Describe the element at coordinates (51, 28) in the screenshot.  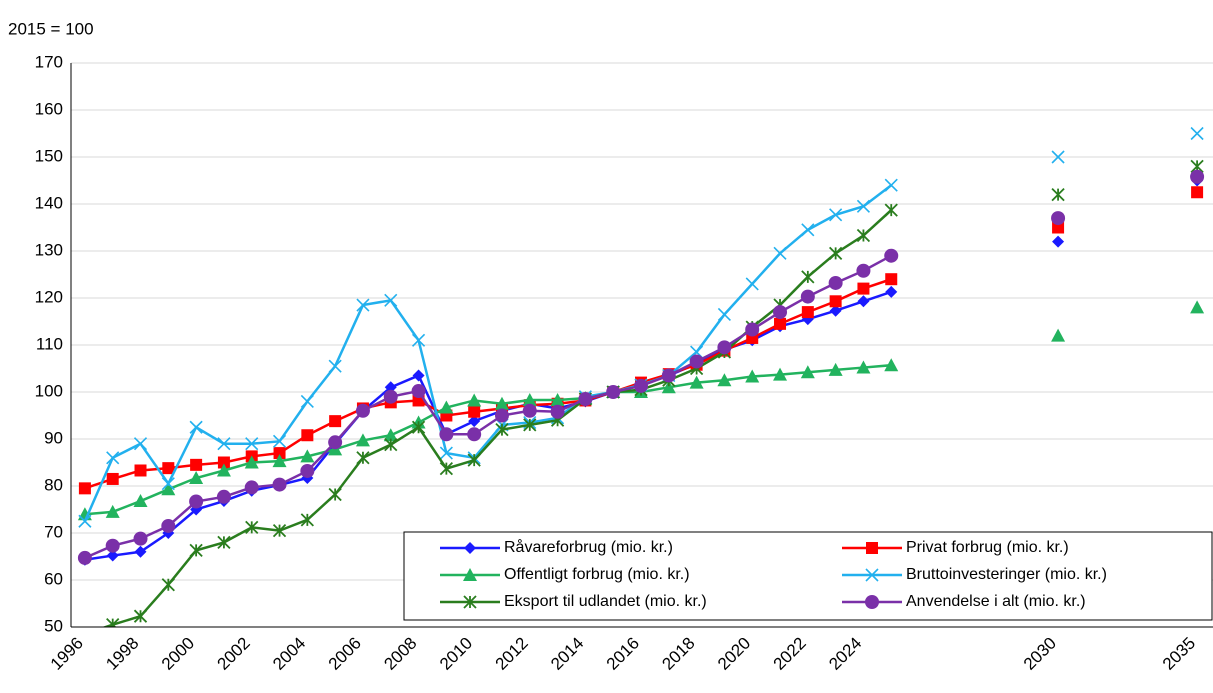
I see `y-axis-label: 2015 = 100` at that location.